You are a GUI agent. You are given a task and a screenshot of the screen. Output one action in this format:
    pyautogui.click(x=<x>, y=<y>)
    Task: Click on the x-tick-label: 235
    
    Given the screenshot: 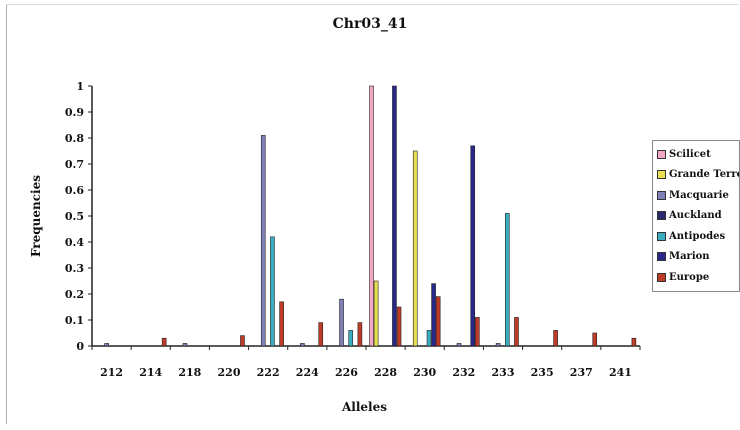 What is the action you would take?
    pyautogui.click(x=542, y=372)
    